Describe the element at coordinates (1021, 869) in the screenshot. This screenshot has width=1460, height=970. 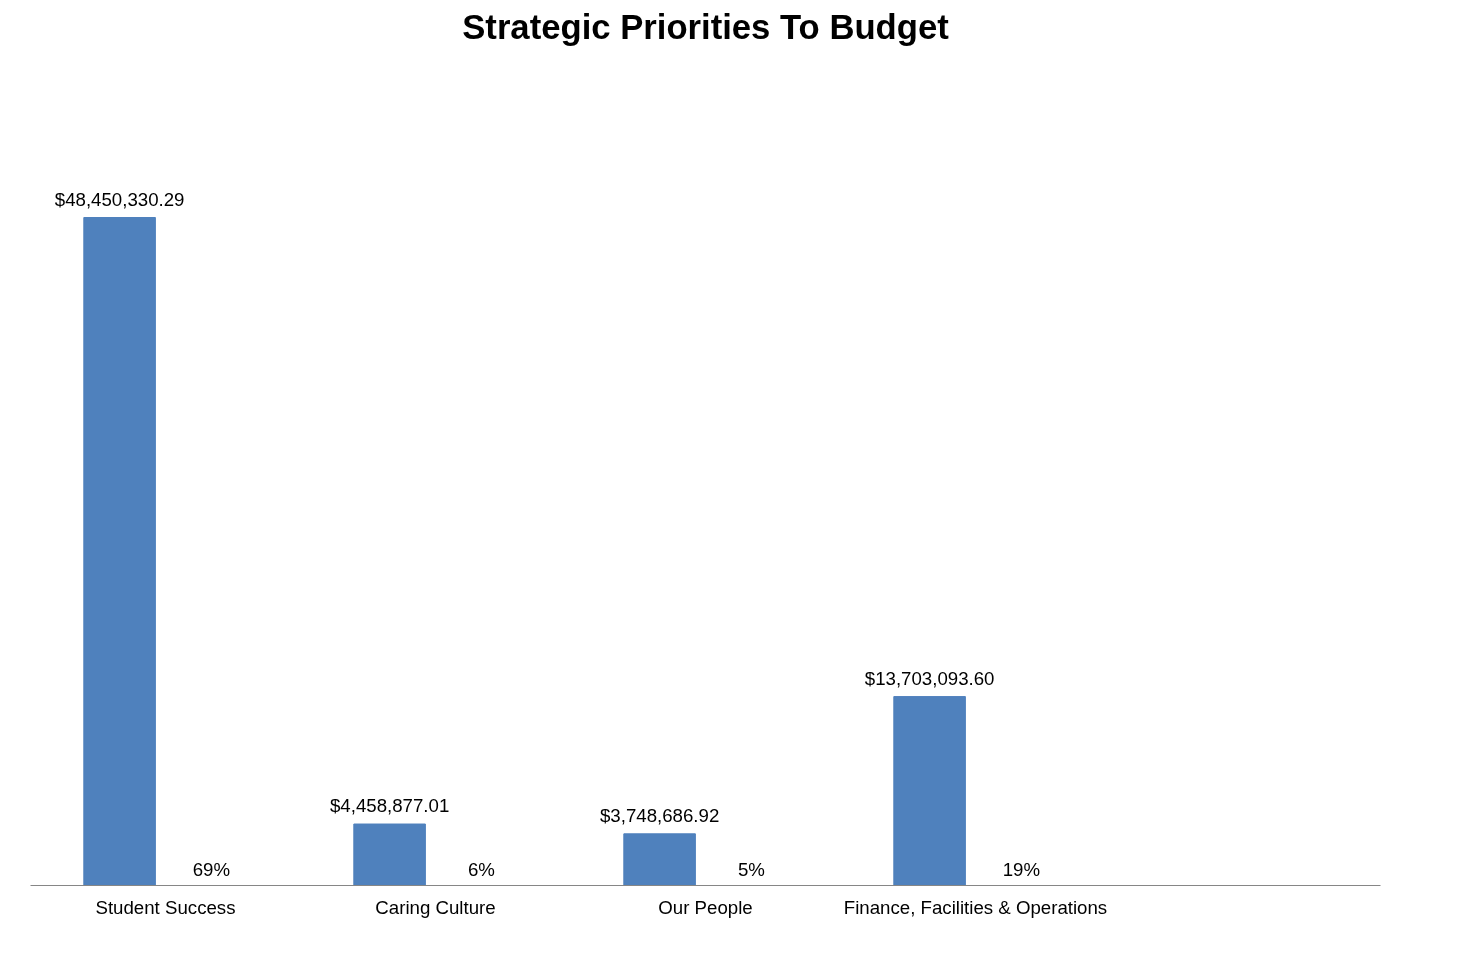
I see `annotation: 19%` at that location.